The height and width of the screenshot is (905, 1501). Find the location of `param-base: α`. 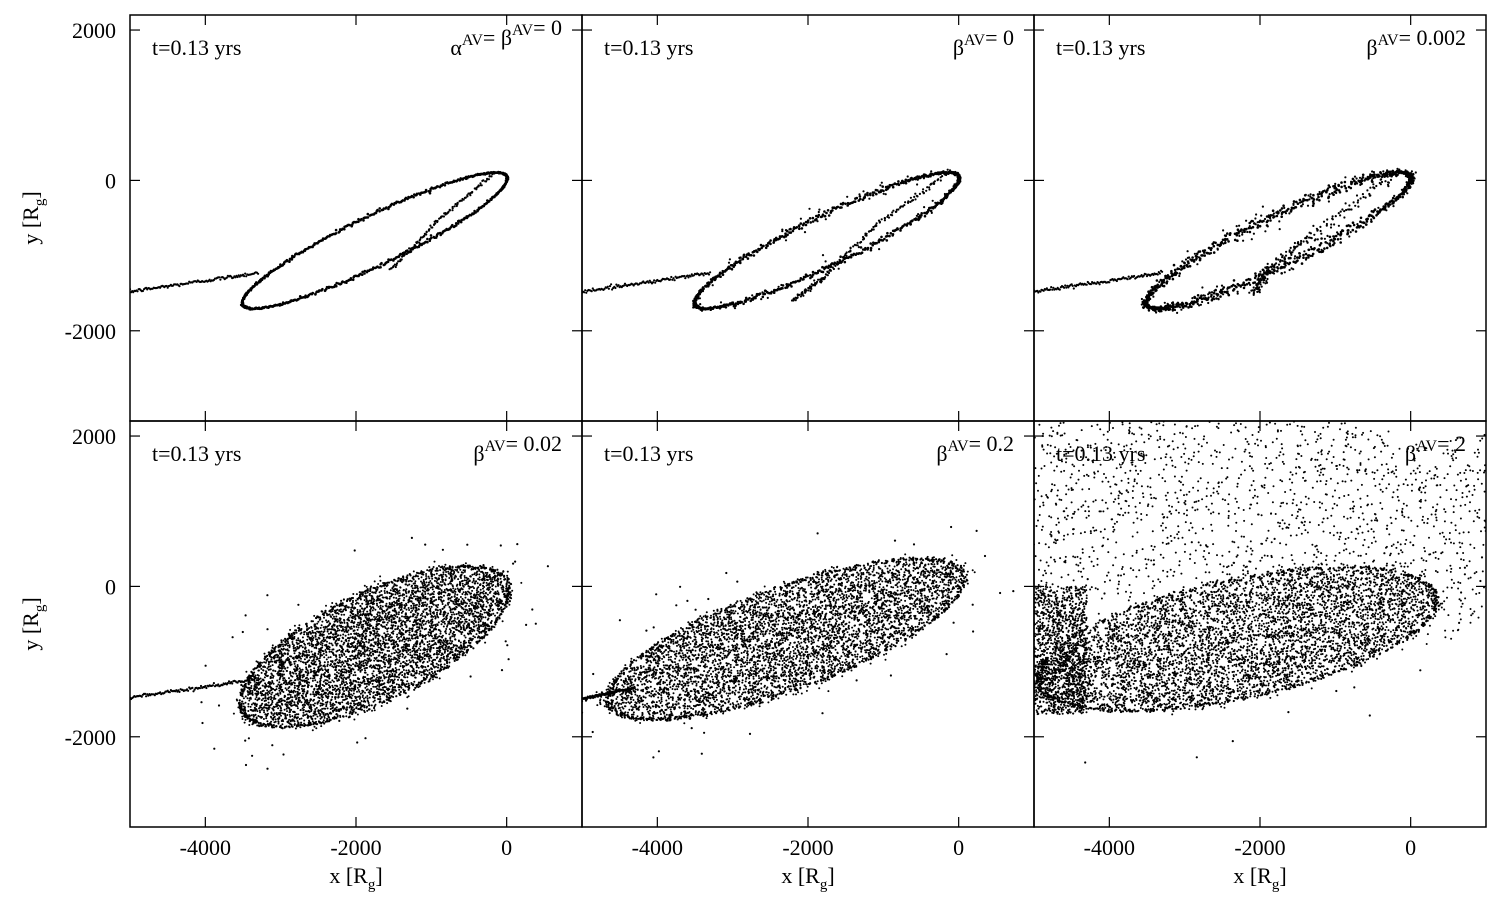

param-base: α is located at coordinates (456, 47).